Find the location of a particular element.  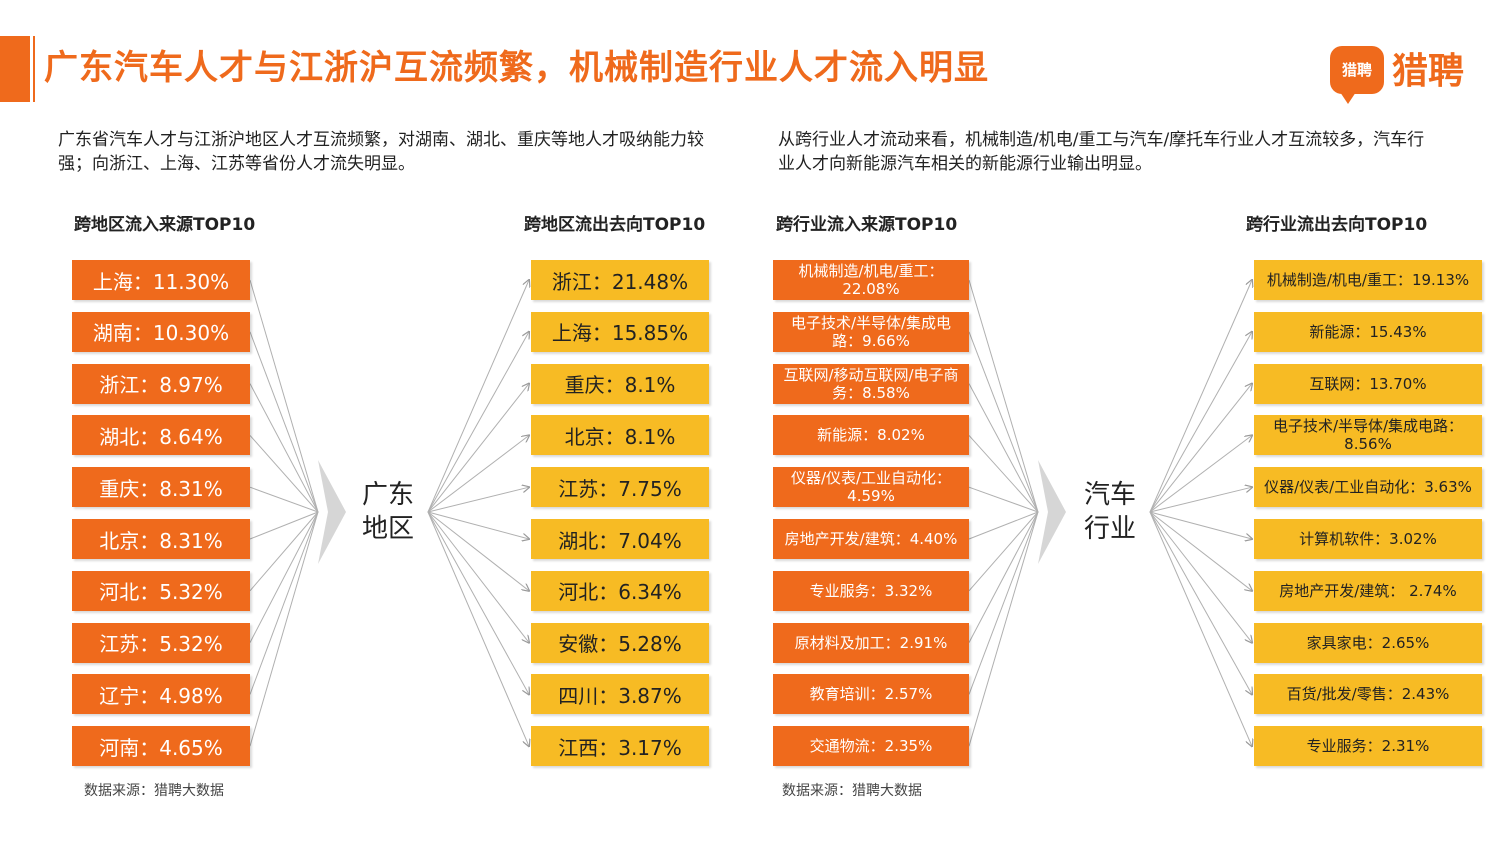

industry-outflow-box: 机械制造/机电/重工：19.13% is located at coordinates (1368, 280).